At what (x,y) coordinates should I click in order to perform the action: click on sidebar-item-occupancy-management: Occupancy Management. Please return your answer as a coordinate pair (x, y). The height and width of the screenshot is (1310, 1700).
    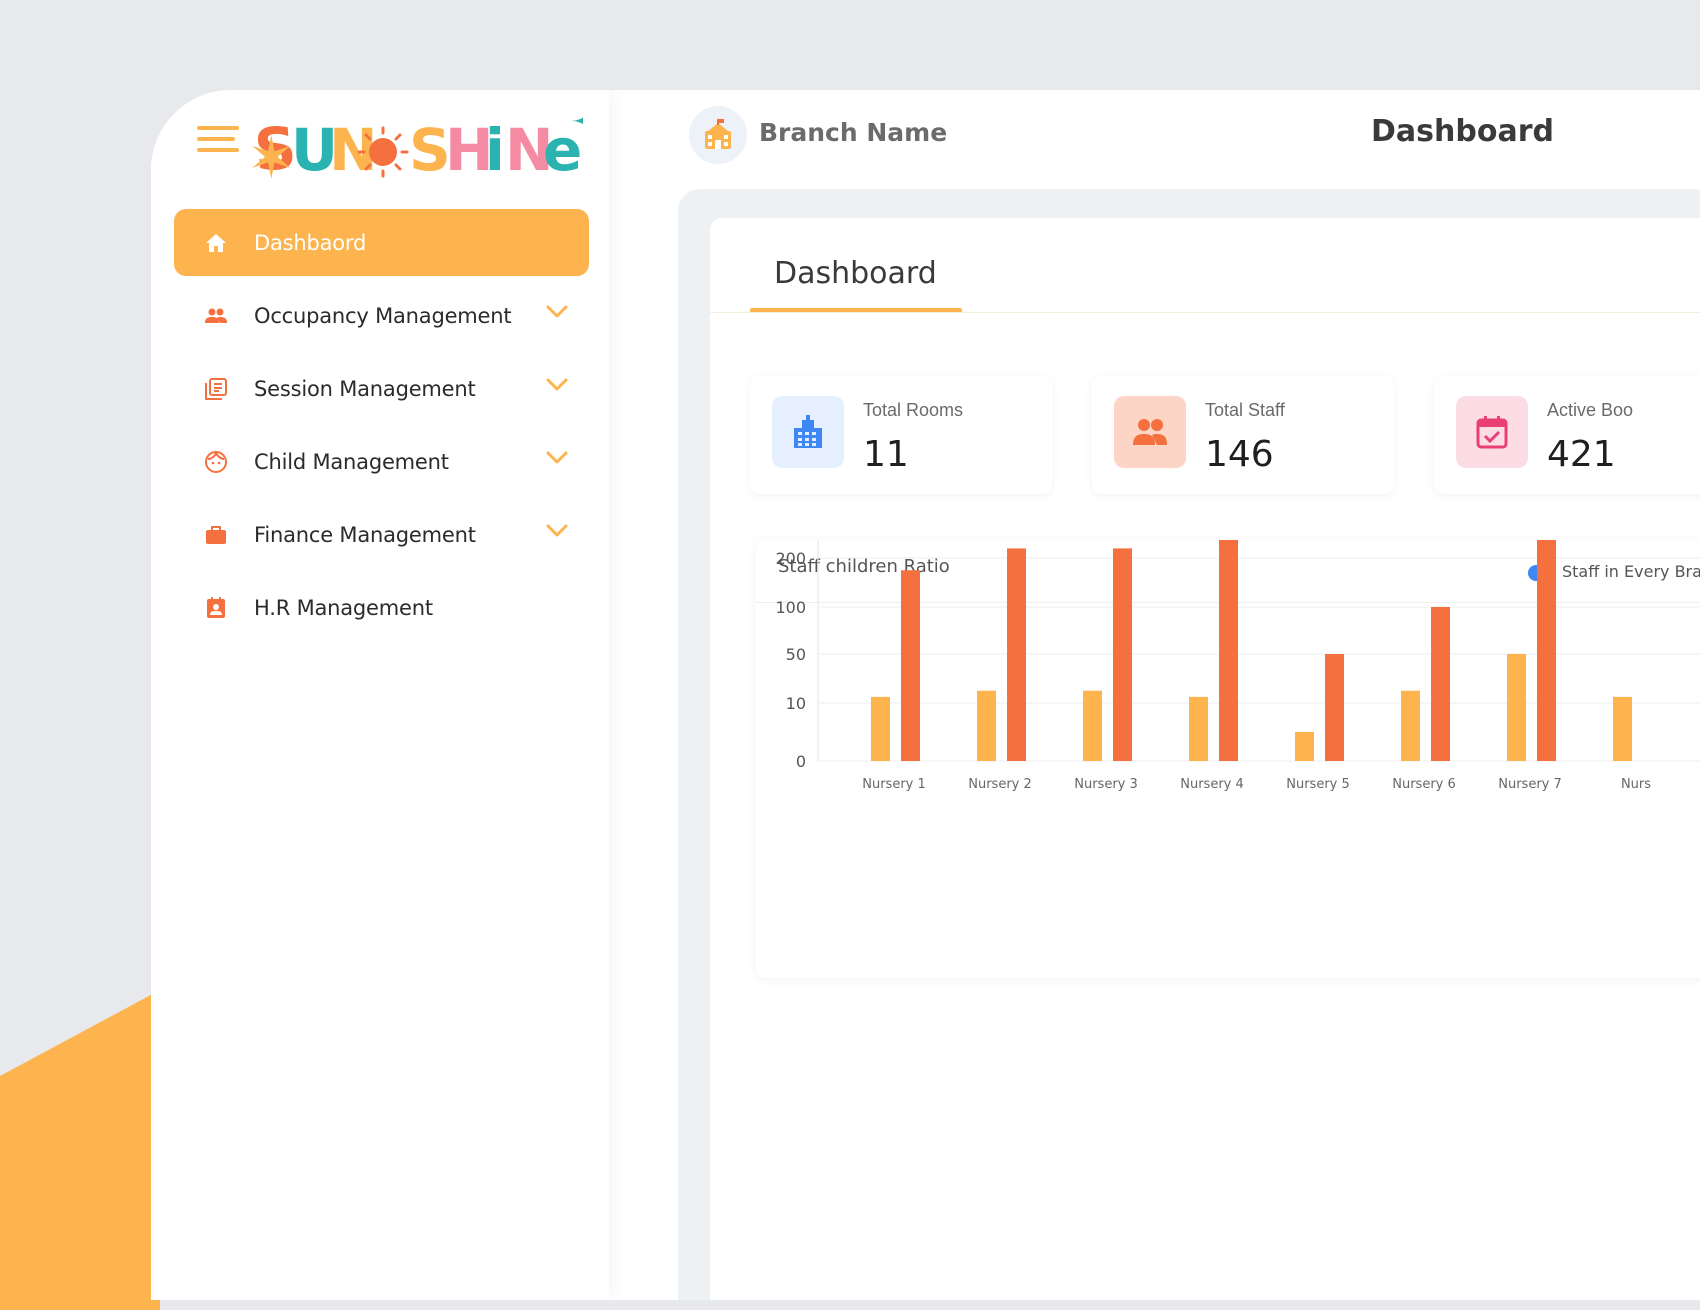
    Looking at the image, I should click on (381, 315).